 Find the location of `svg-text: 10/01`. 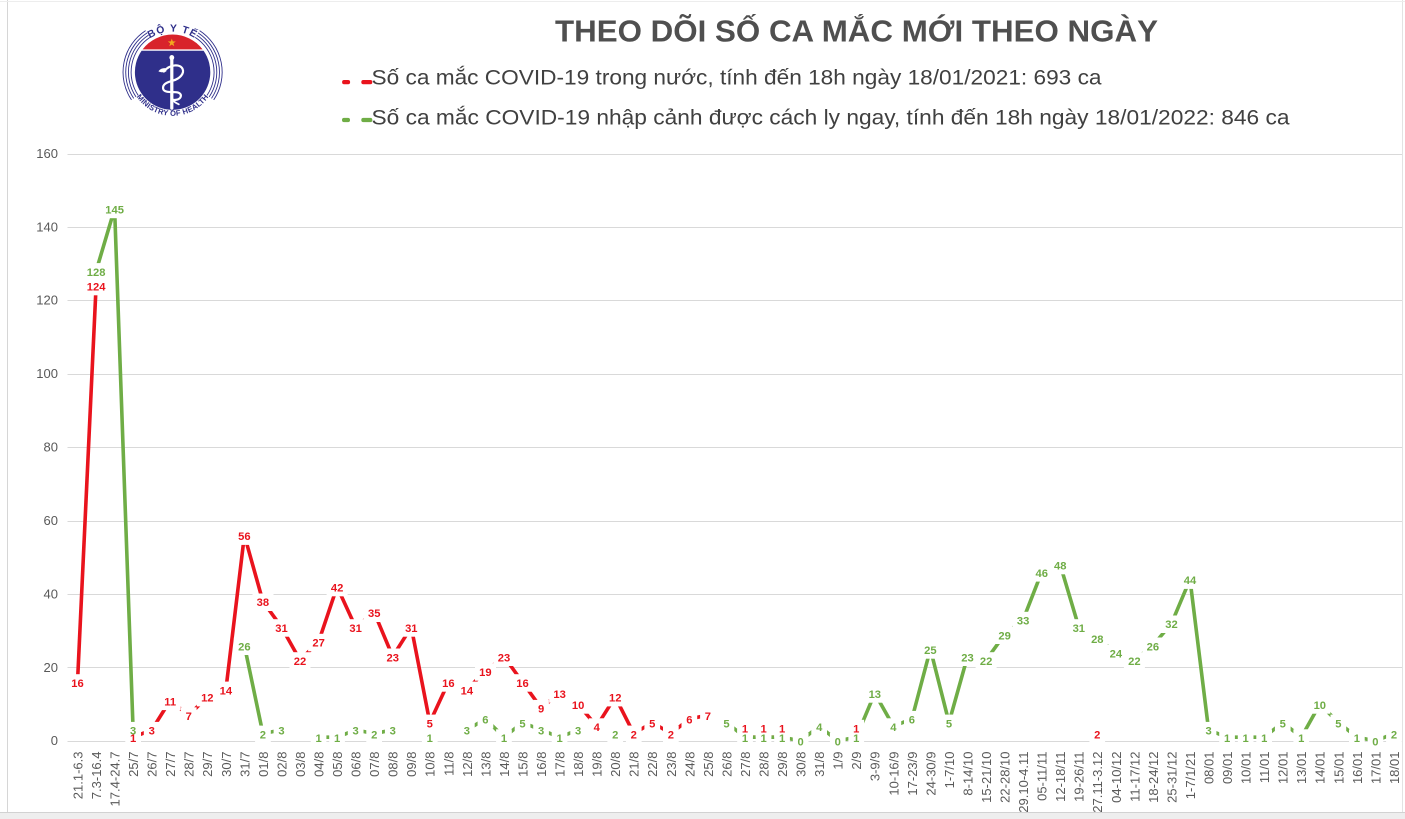

svg-text: 10/01 is located at coordinates (1246, 768).